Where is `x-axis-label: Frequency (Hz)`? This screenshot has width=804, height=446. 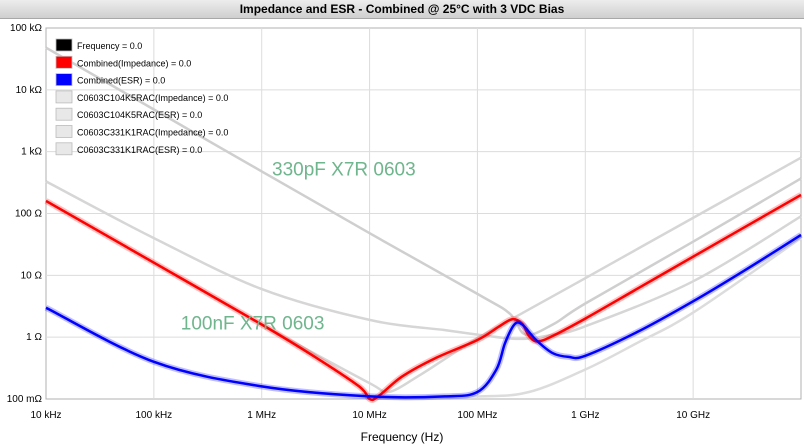 x-axis-label: Frequency (Hz) is located at coordinates (402, 437).